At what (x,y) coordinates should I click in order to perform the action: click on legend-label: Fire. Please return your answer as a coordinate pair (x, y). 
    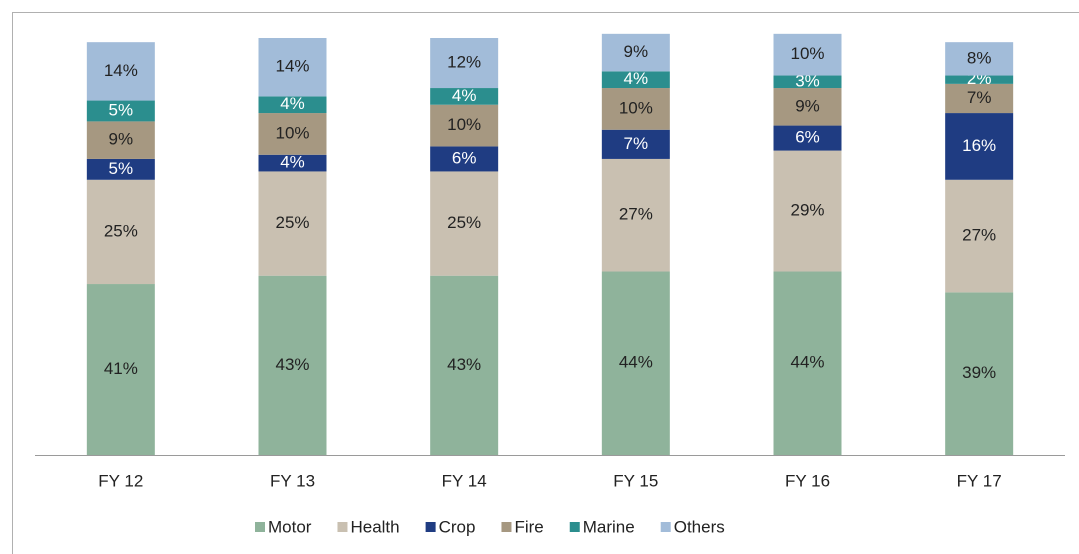
    Looking at the image, I should click on (528, 526).